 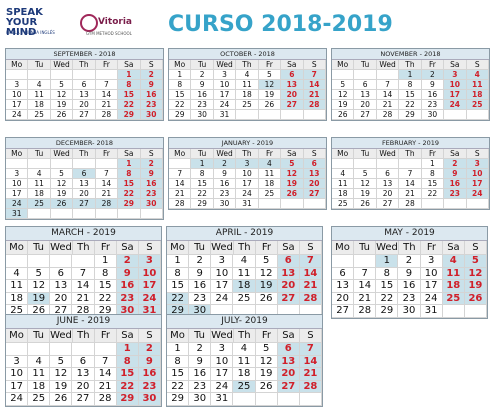 What do you see at coordinates (17, 214) in the screenshot?
I see `day: 31` at bounding box center [17, 214].